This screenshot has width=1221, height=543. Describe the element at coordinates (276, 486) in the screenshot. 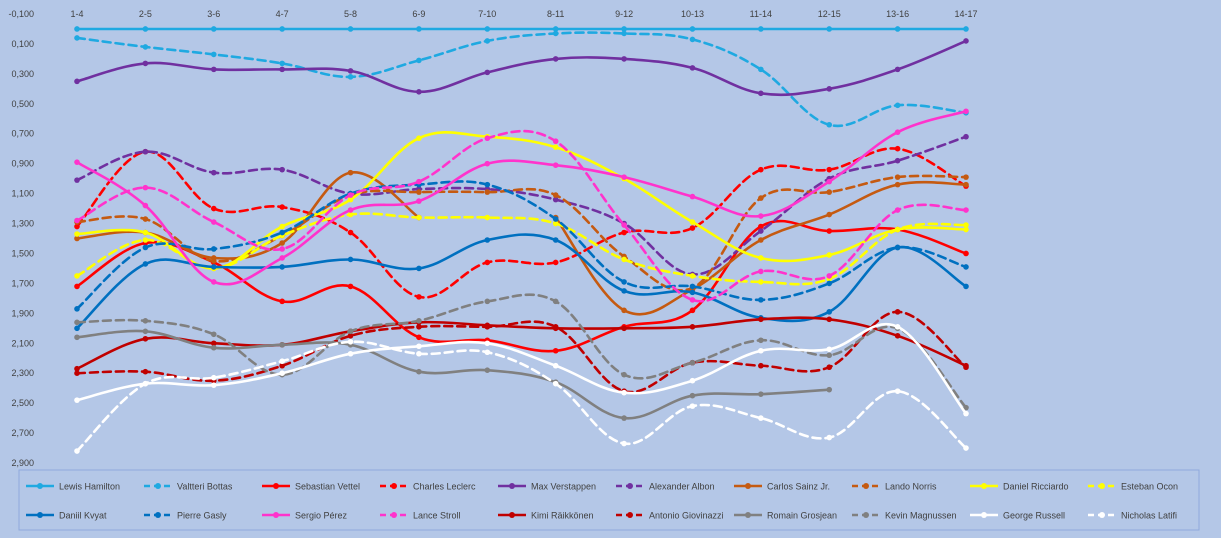

I see `legend-marker-sebastian-vettel` at that location.